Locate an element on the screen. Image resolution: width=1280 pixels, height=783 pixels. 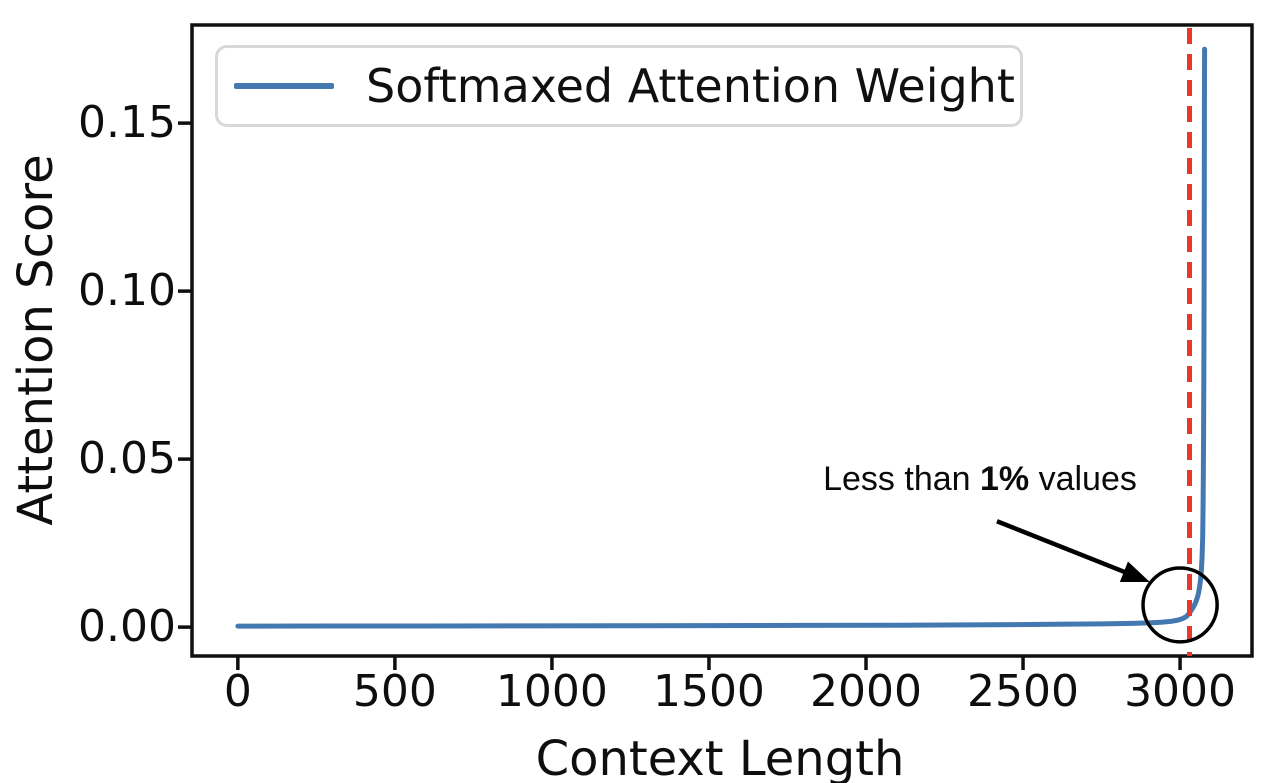
y-tick-label: 0.05 is located at coordinates (127, 459).